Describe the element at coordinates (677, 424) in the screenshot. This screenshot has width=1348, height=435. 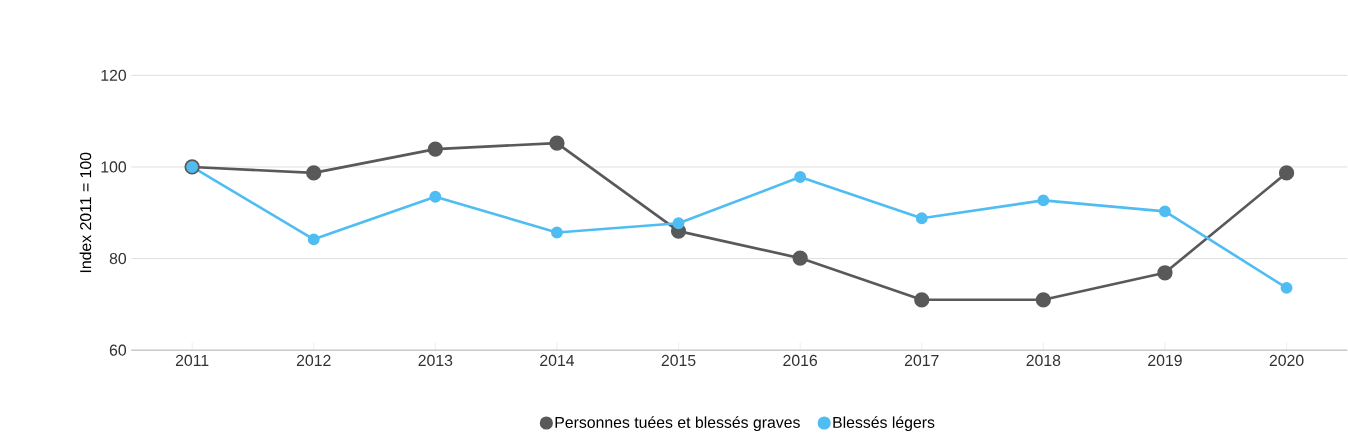
I see `legend-label: Personnes tuées et blessés graves` at that location.